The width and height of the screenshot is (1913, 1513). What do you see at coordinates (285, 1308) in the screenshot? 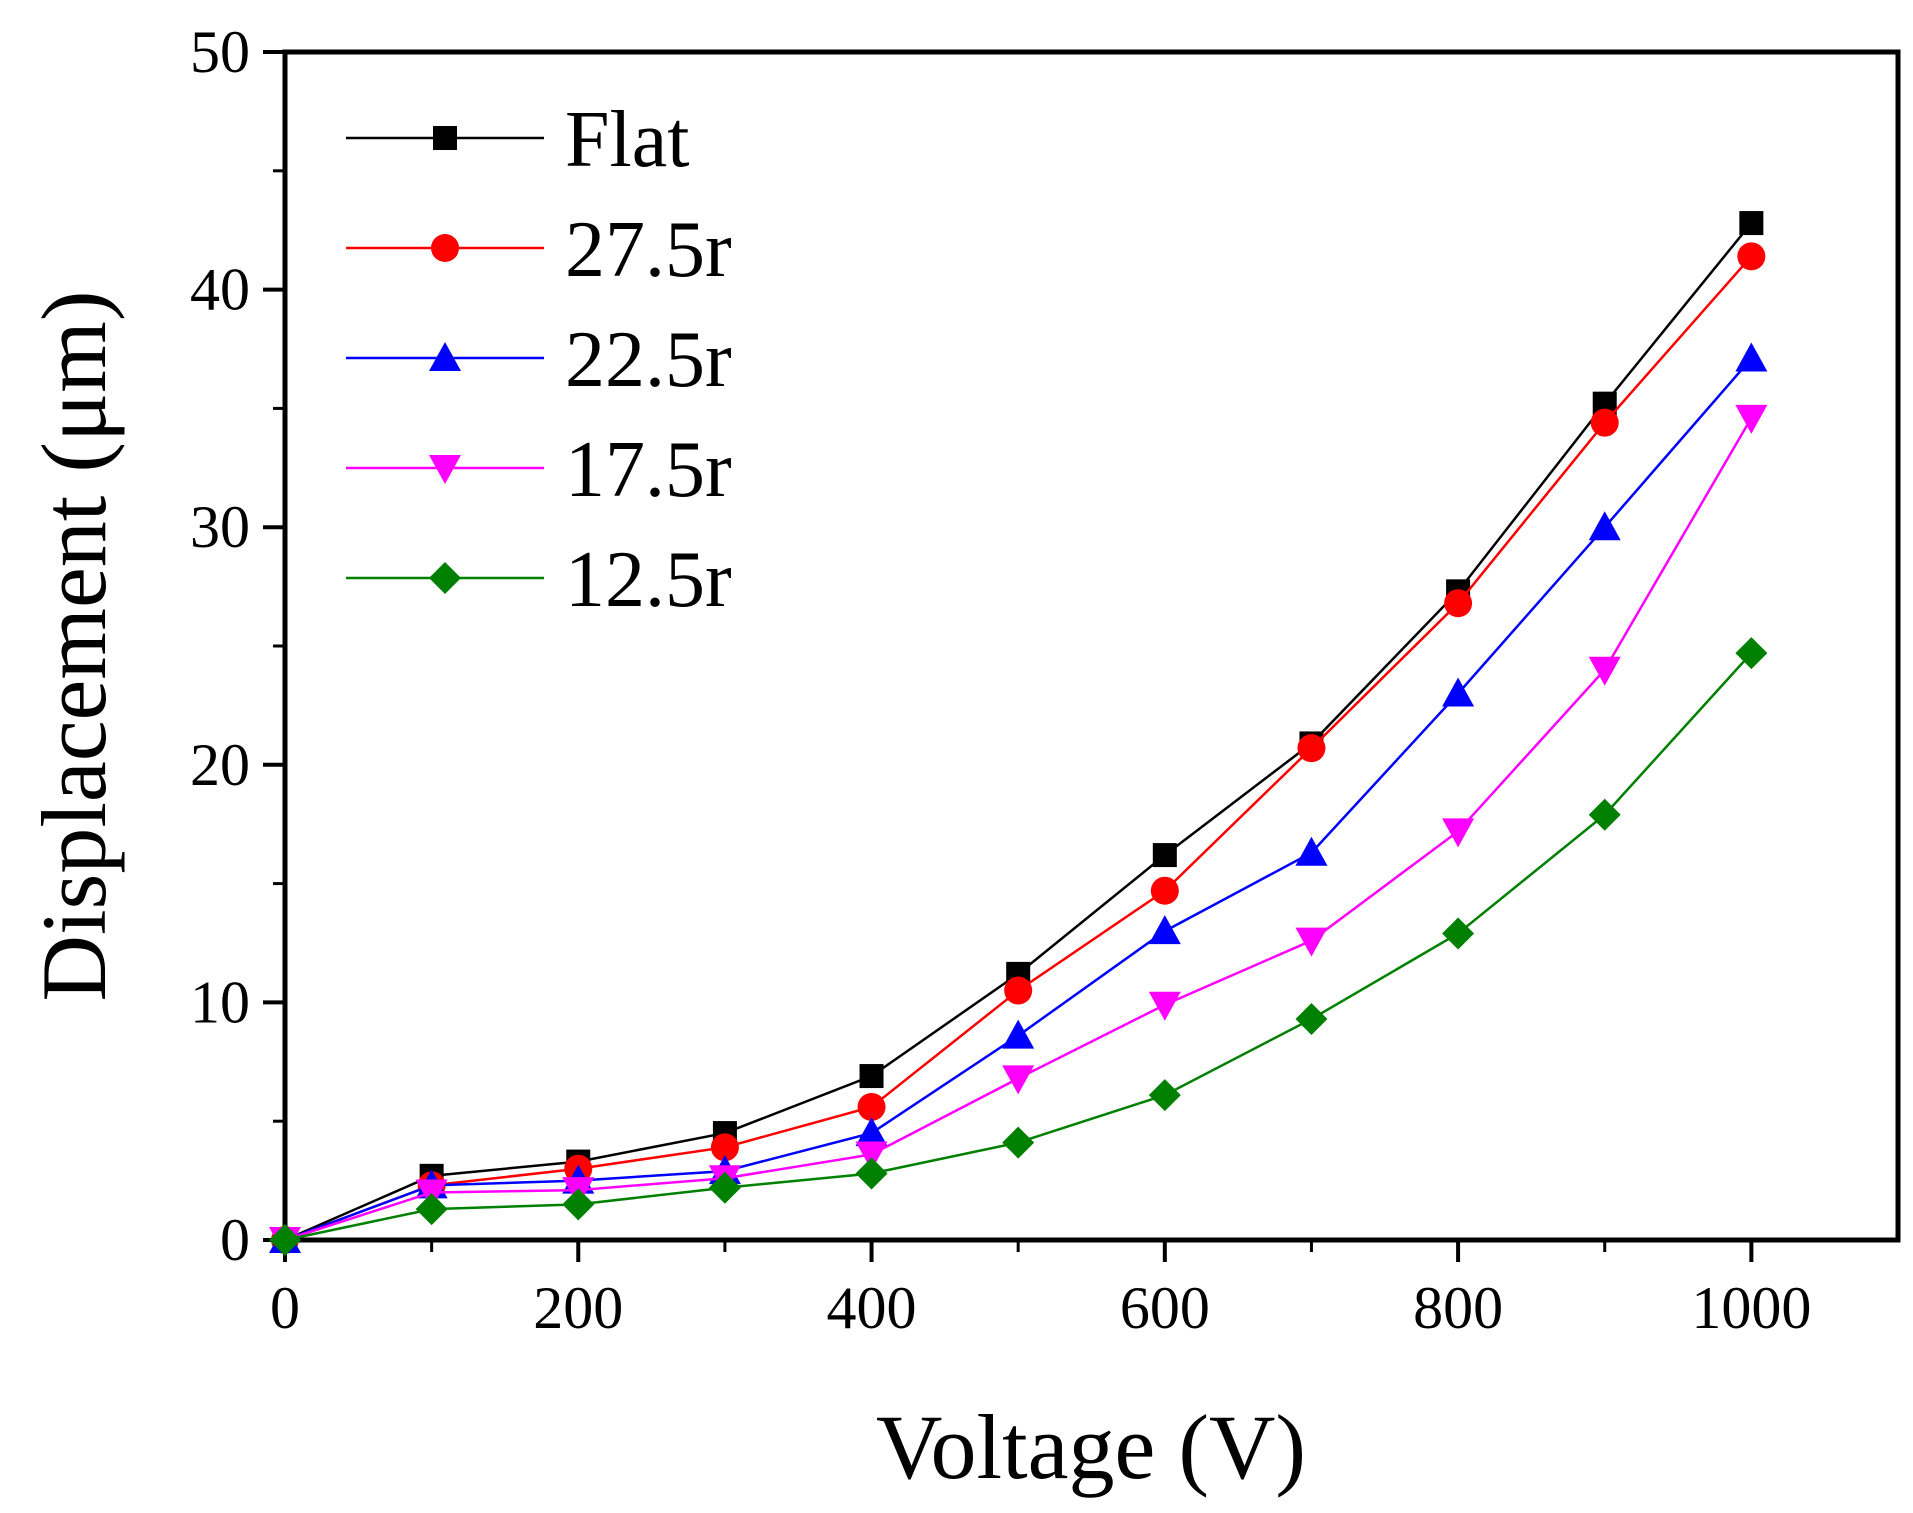
I see `x-tick-label: 0` at bounding box center [285, 1308].